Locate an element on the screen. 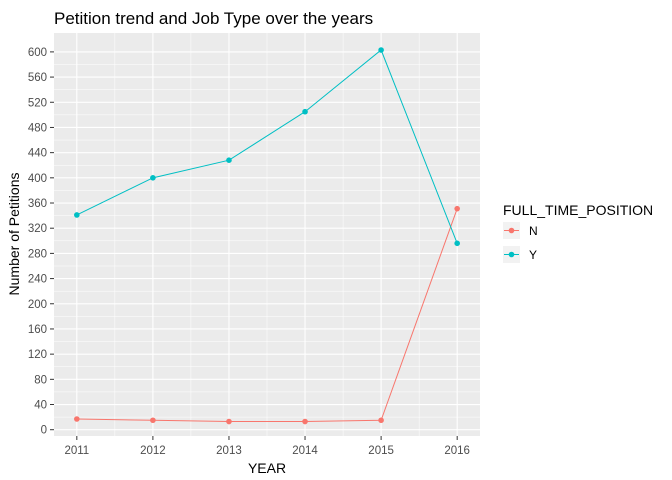  data-point-N-2015 is located at coordinates (381, 420).